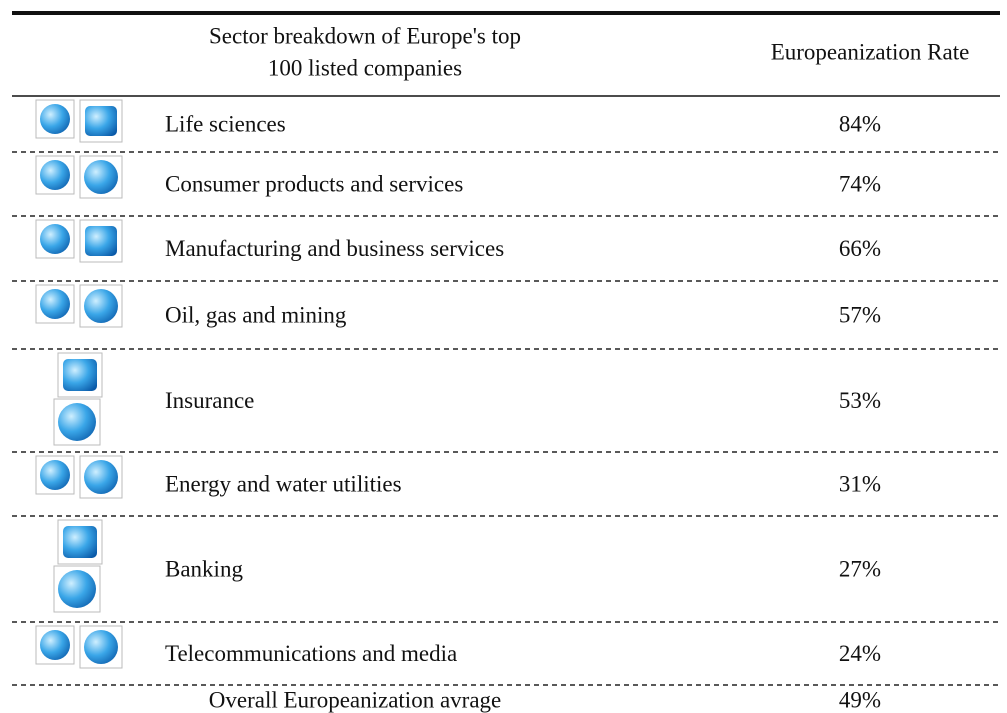 This screenshot has height=713, width=1007. What do you see at coordinates (860, 123) in the screenshot?
I see `rate: 84%` at bounding box center [860, 123].